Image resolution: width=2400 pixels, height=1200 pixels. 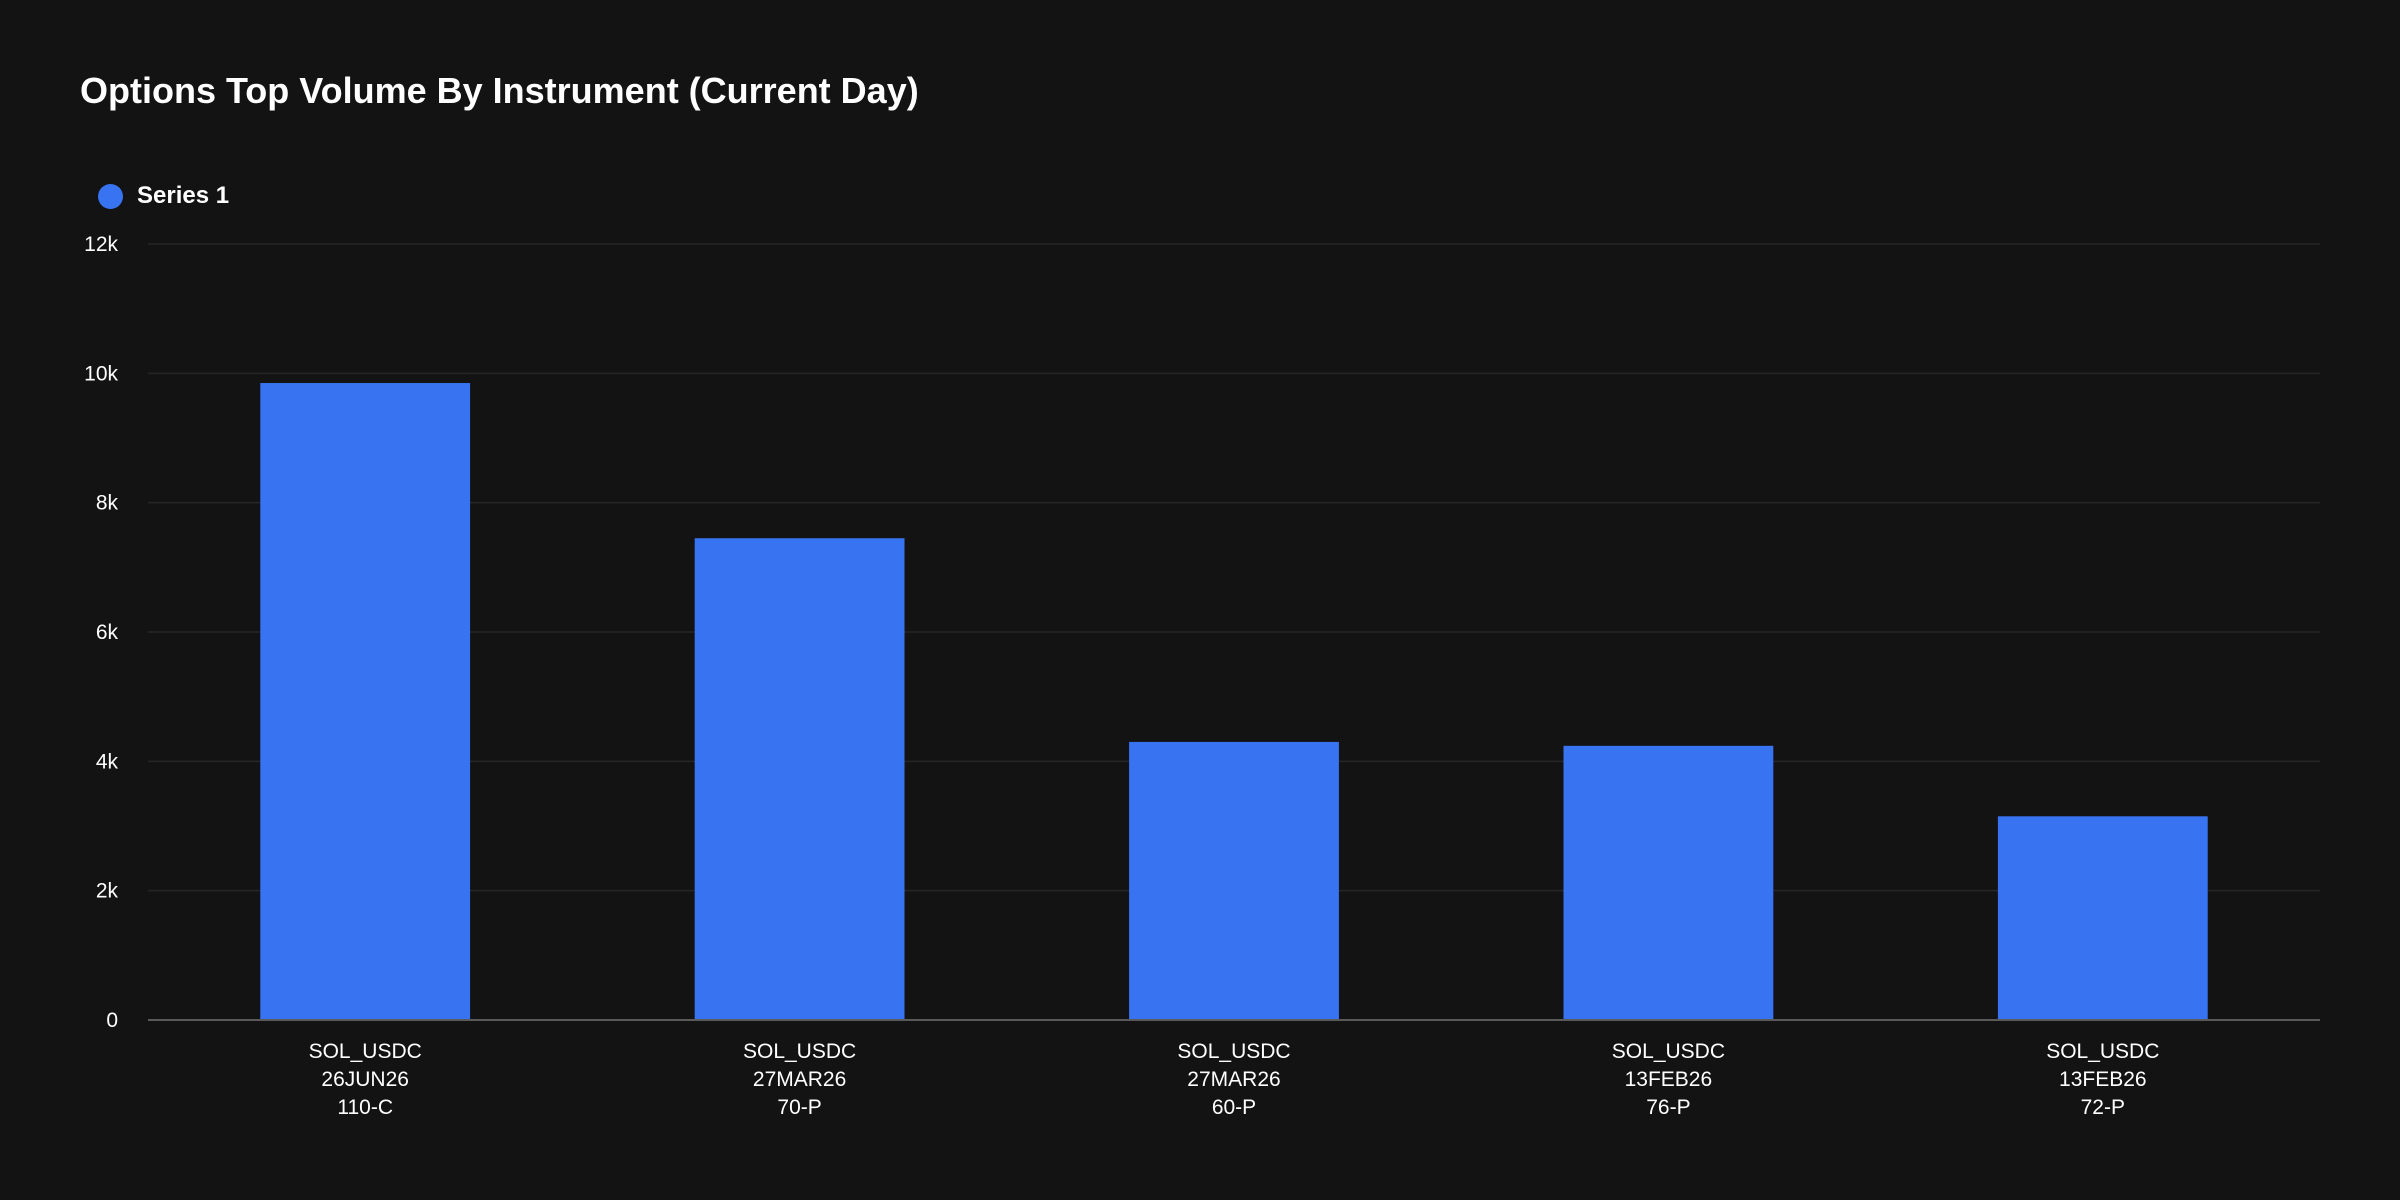 What do you see at coordinates (2103, 1107) in the screenshot?
I see `x-category-label-line: 72-P` at bounding box center [2103, 1107].